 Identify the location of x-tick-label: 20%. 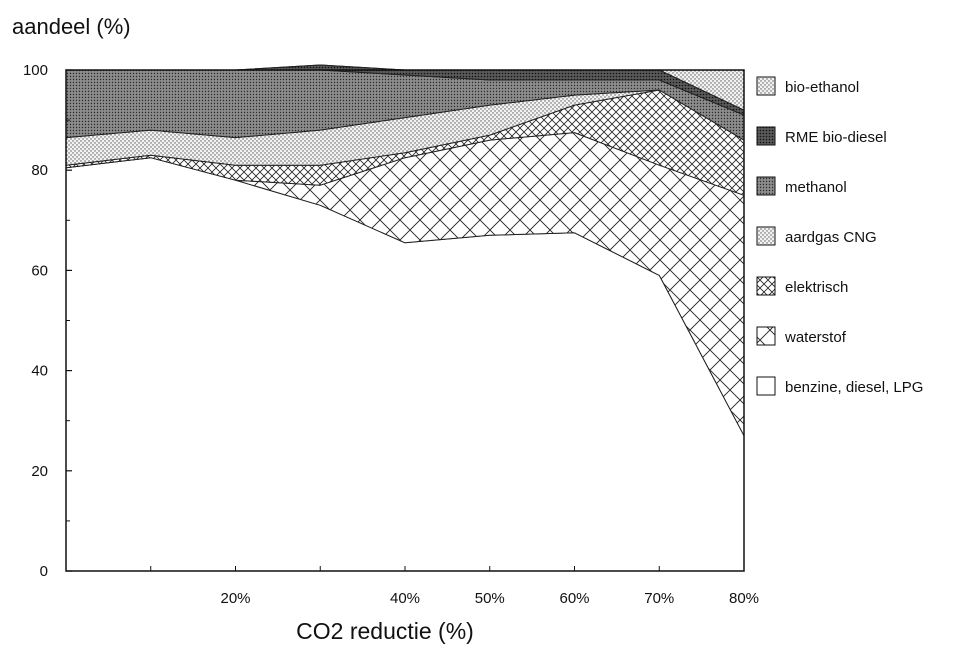
(235, 598).